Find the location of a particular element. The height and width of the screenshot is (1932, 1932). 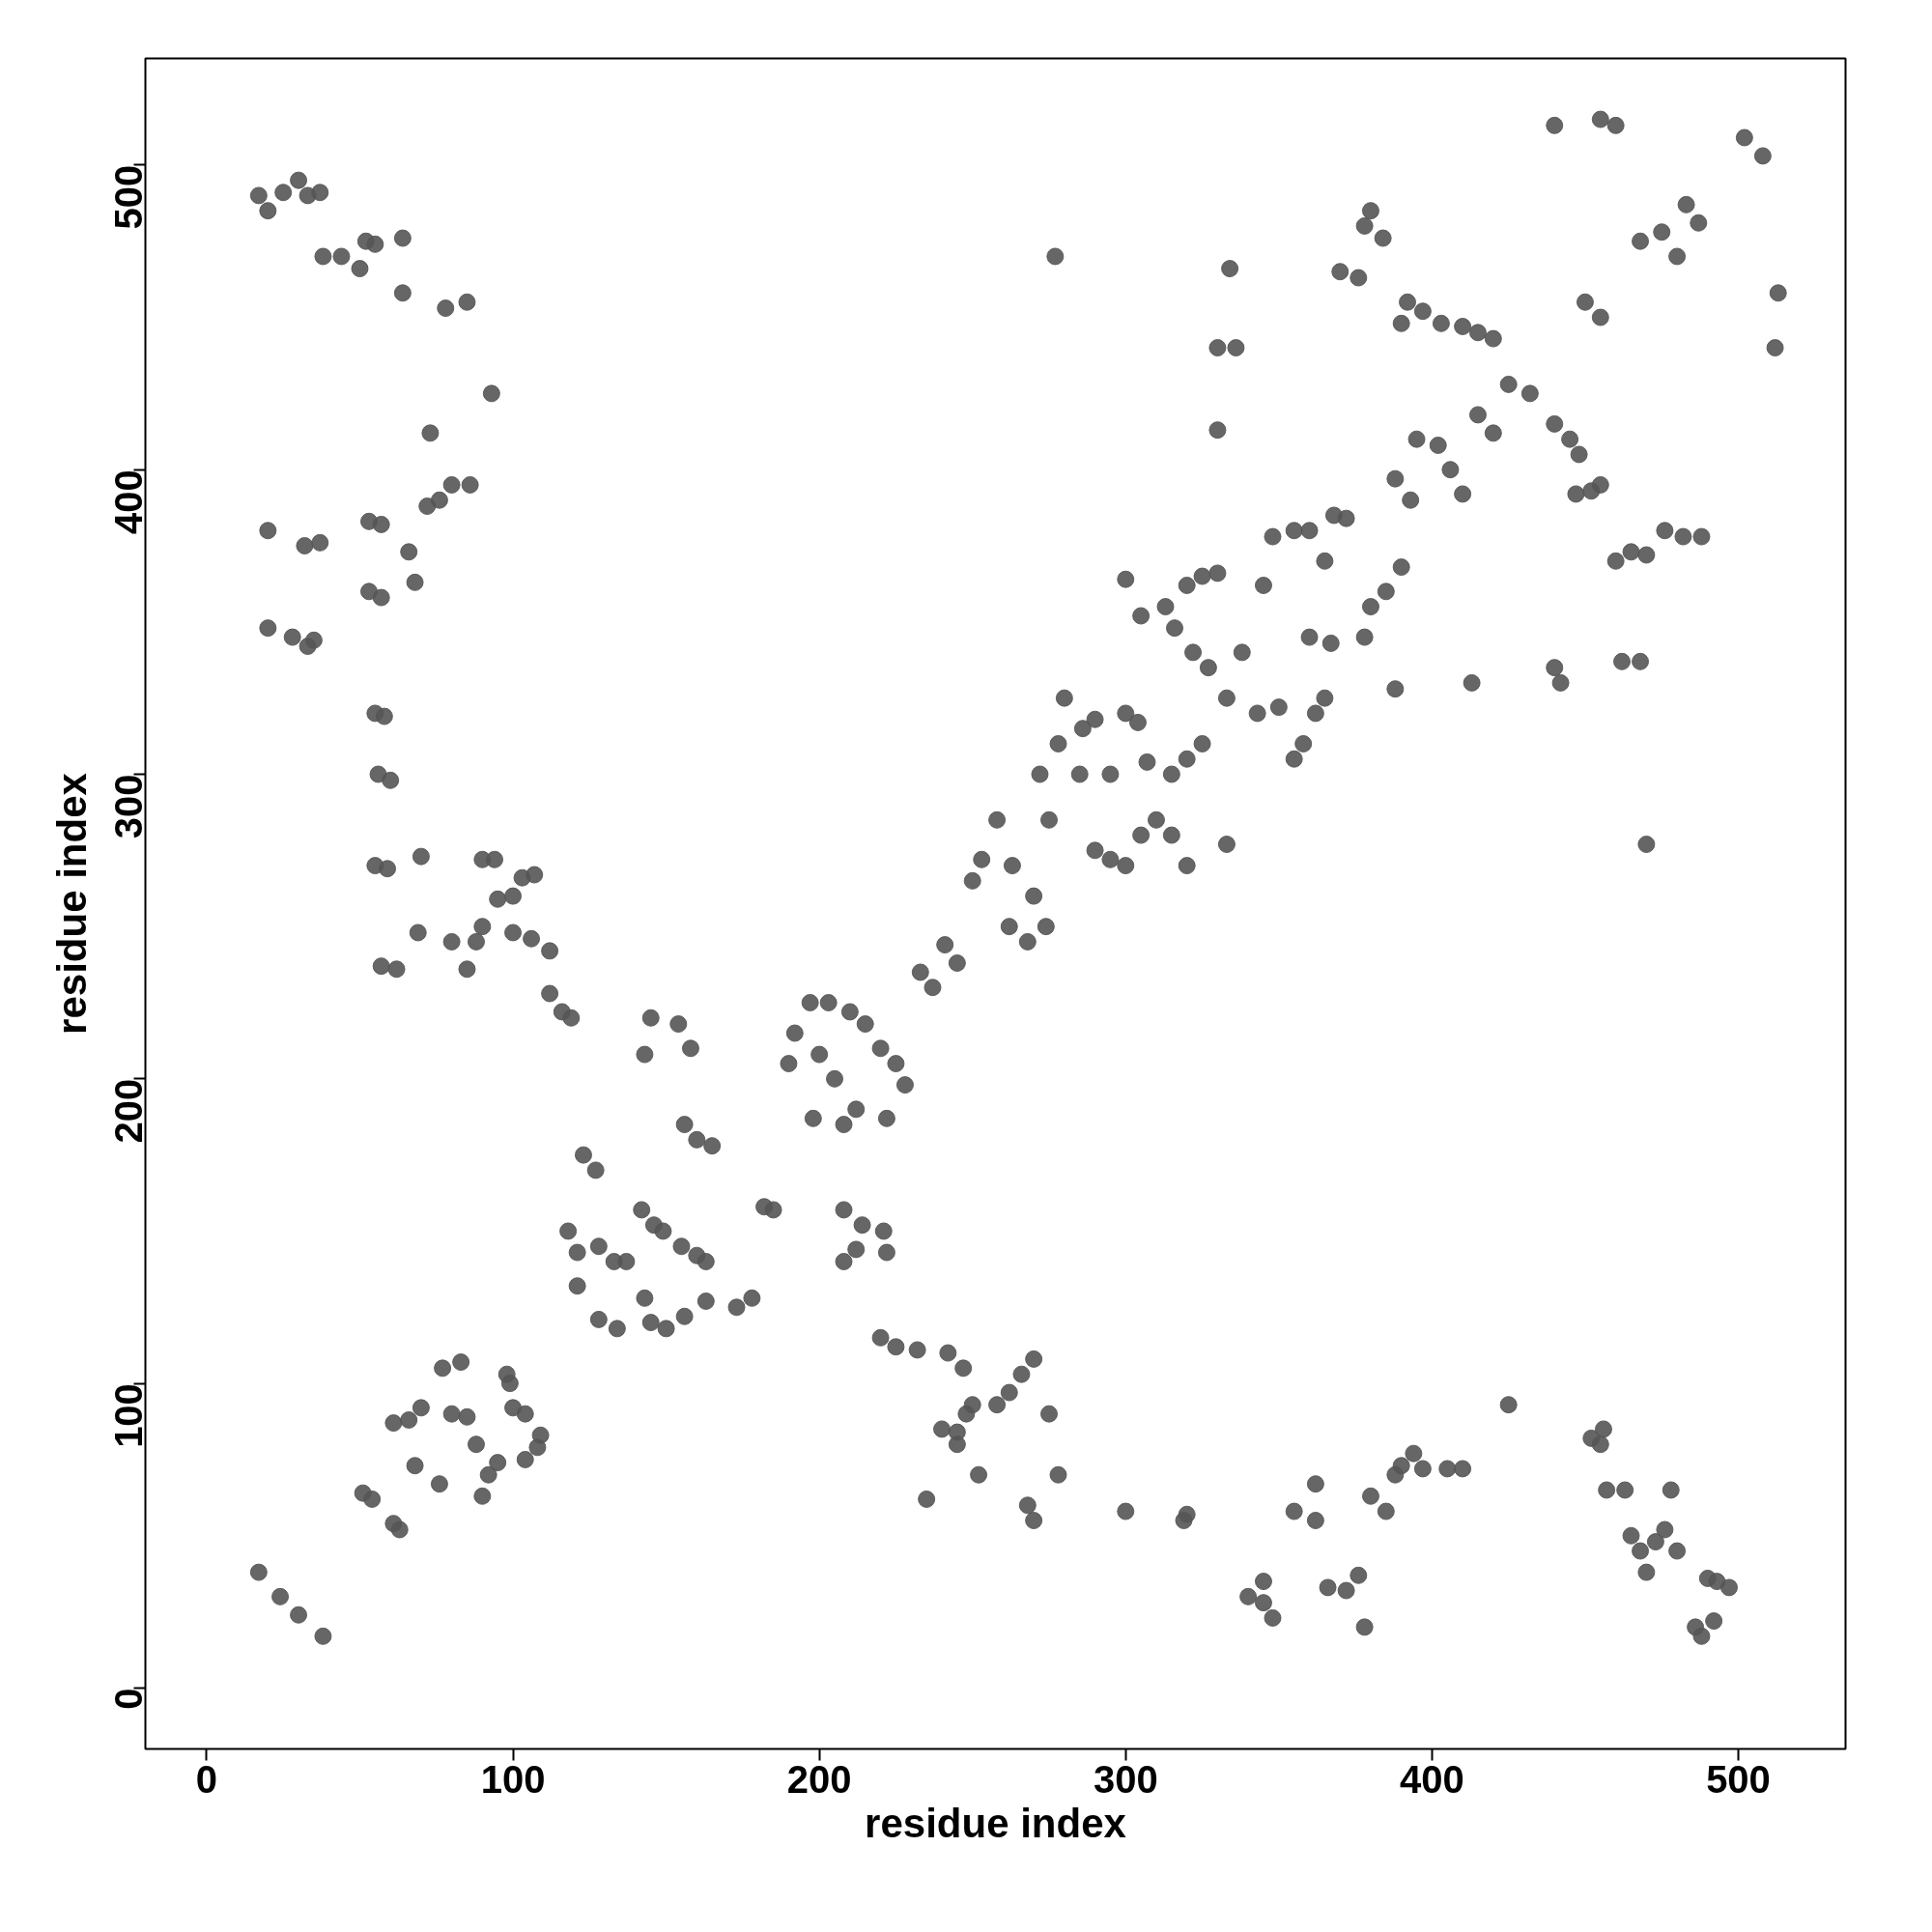

x-tick-label: 100 is located at coordinates (513, 1779).